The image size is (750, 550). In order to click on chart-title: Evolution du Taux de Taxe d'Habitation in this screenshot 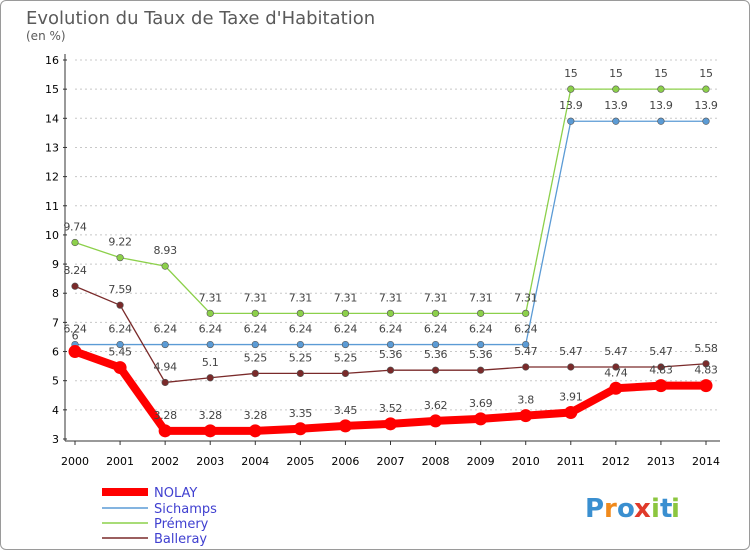, I will do `click(200, 18)`.